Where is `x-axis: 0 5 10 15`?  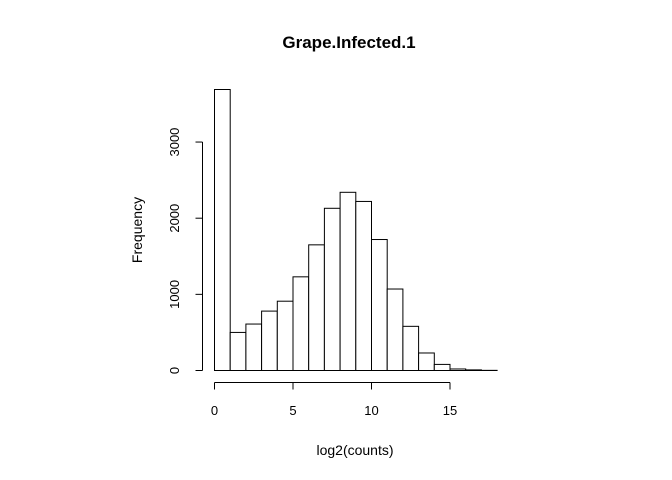
x-axis: 0 5 10 15 is located at coordinates (334, 400).